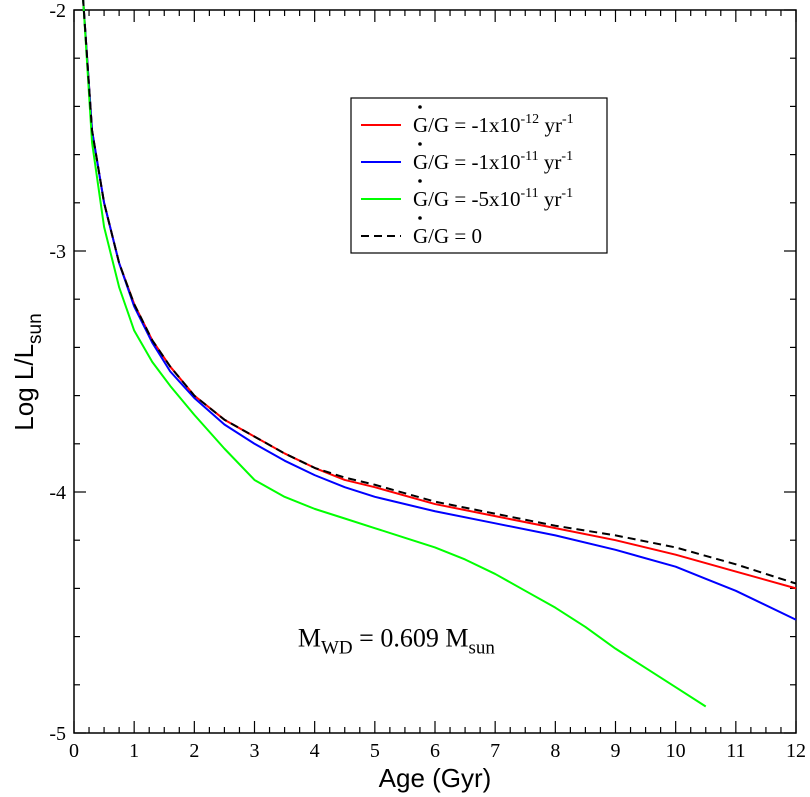 This screenshot has height=797, width=810. Describe the element at coordinates (57, 734) in the screenshot. I see `y-tick-label: -5` at that location.